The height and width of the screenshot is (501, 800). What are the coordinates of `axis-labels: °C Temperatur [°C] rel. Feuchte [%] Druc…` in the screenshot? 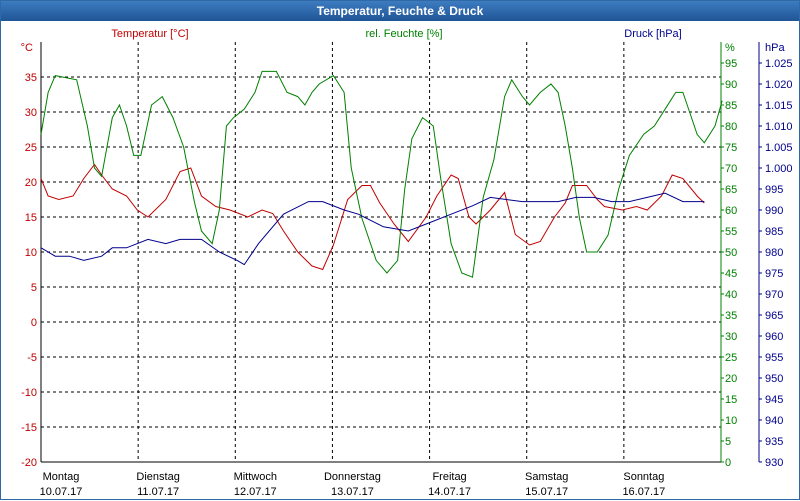 It's located at (403, 41).